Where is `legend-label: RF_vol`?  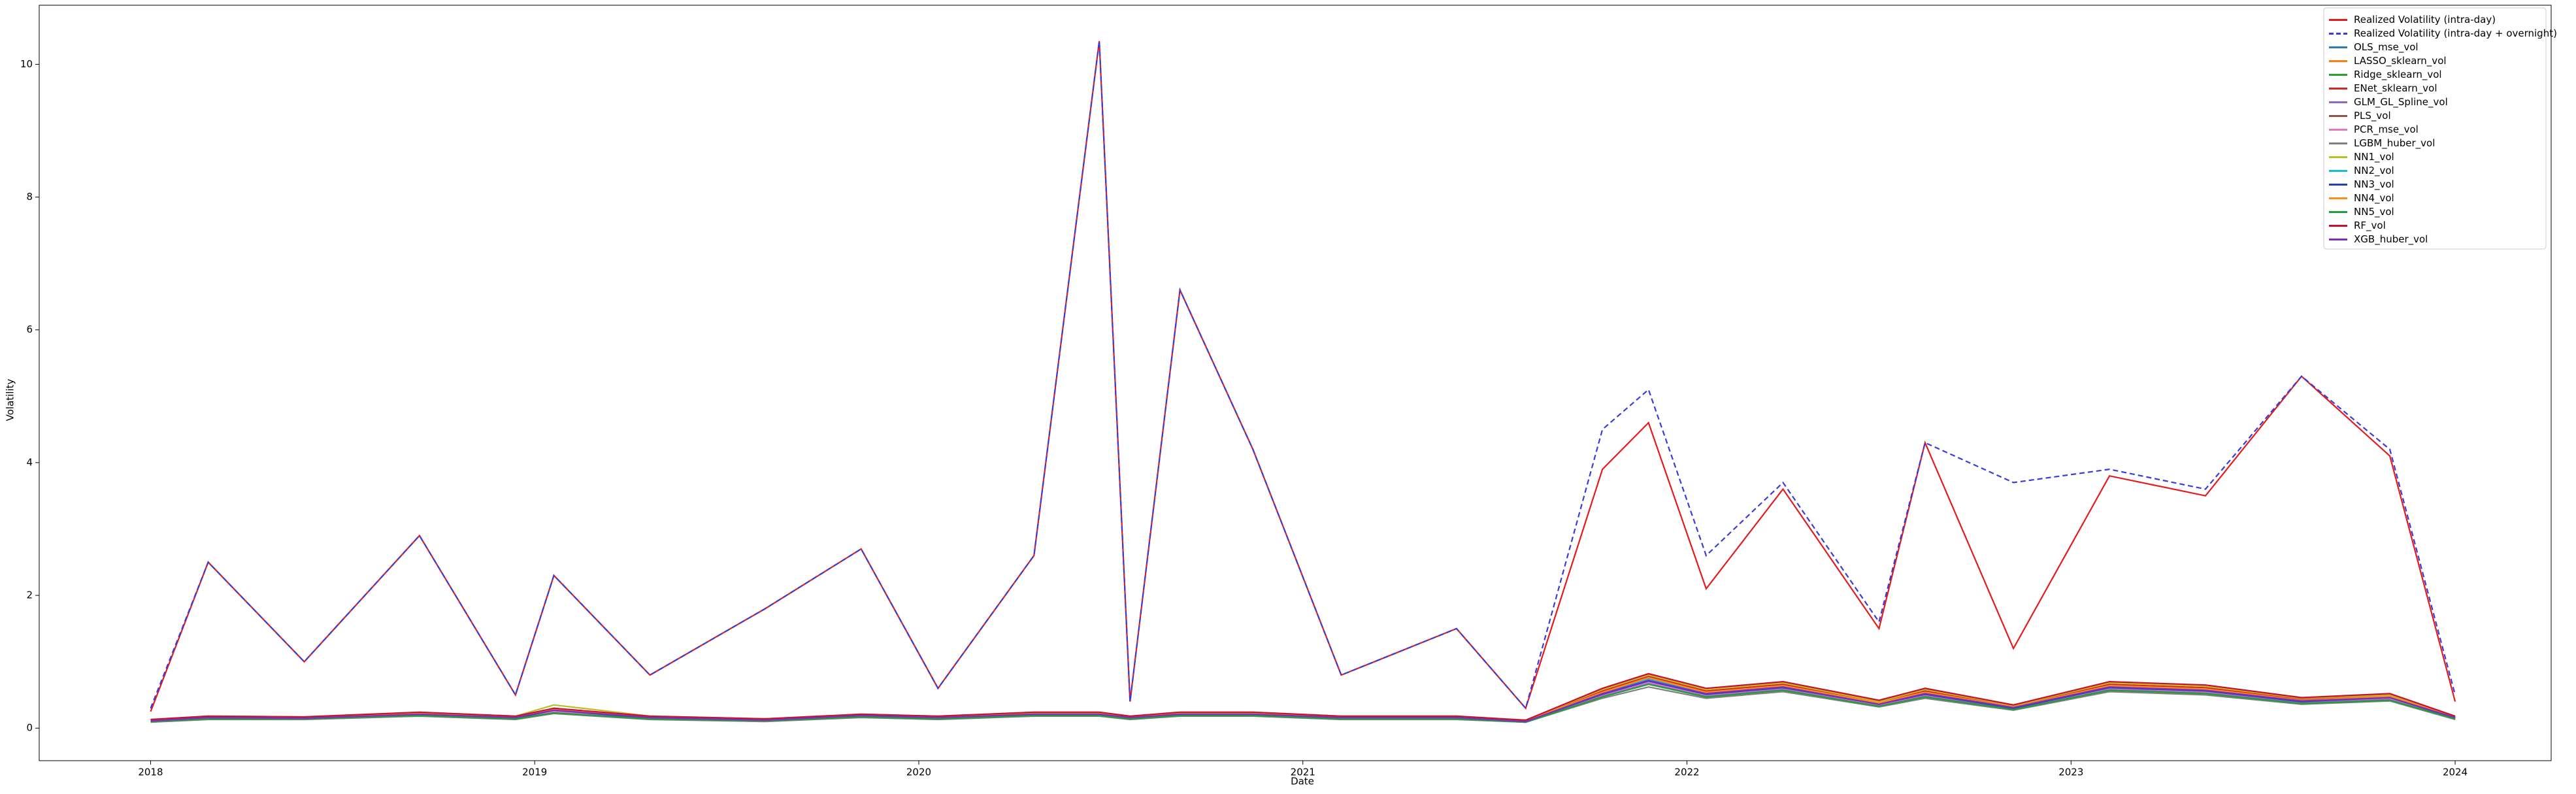
legend-label: RF_vol is located at coordinates (2370, 226).